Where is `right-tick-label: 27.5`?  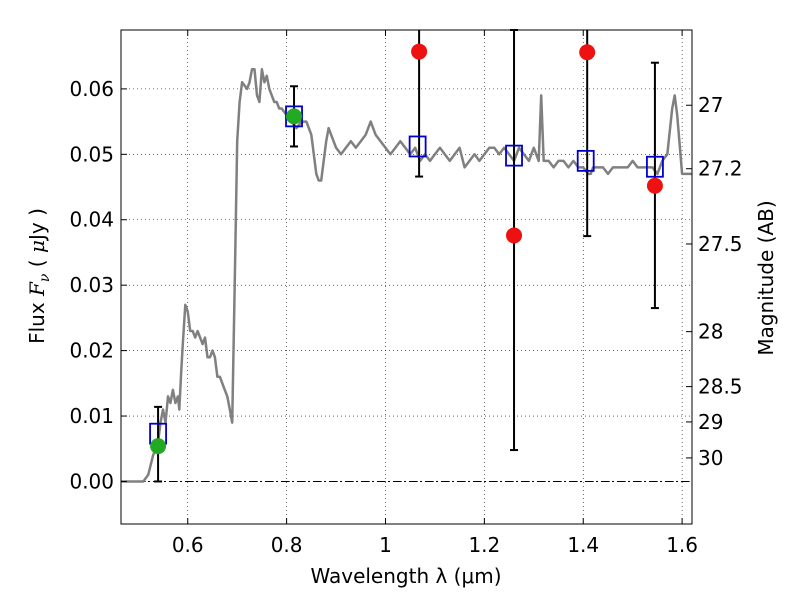 right-tick-label: 27.5 is located at coordinates (720, 244).